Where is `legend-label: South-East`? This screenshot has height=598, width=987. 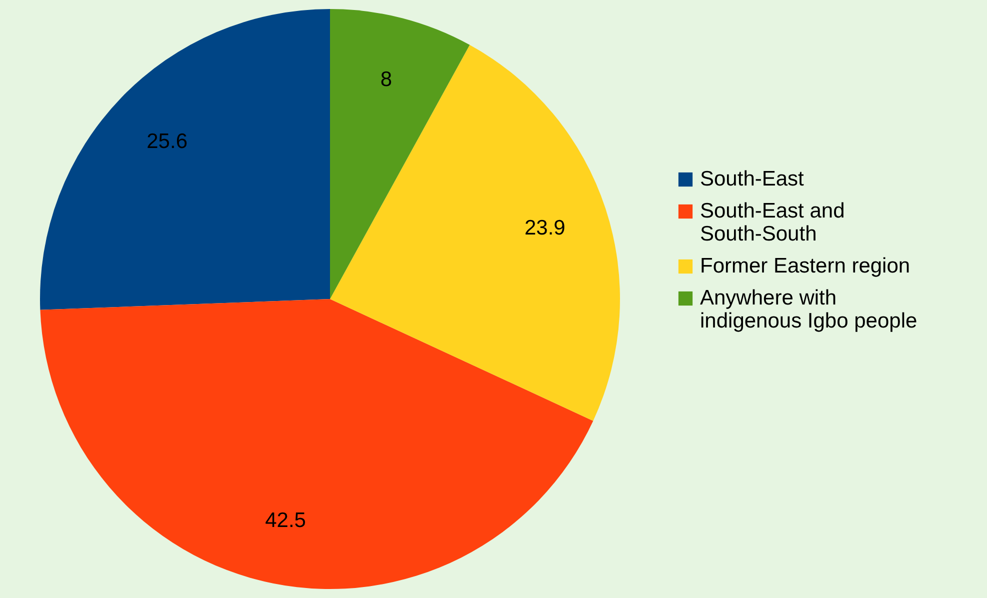 legend-label: South-East is located at coordinates (752, 179).